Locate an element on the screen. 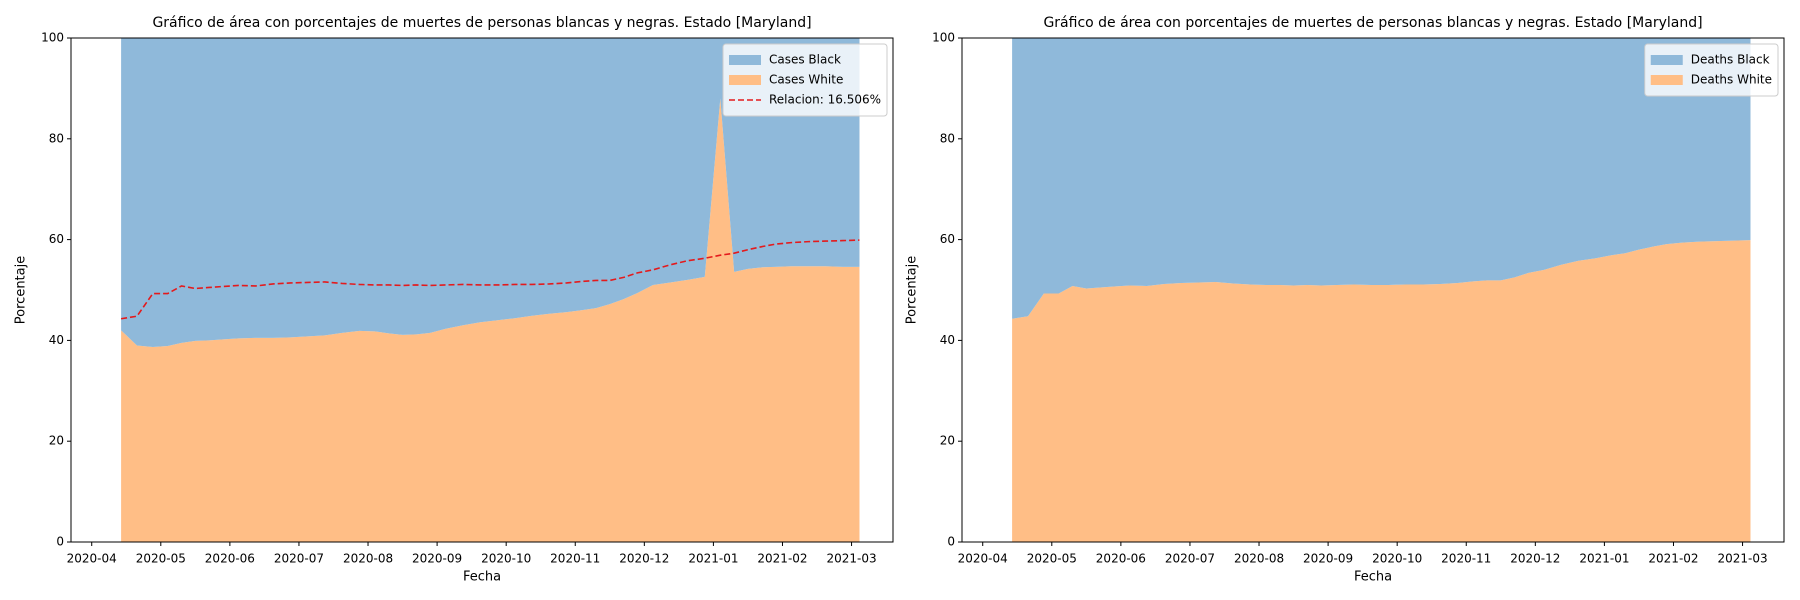 This screenshot has height=600, width=1800. legend-label: Cases Black is located at coordinates (805, 60).